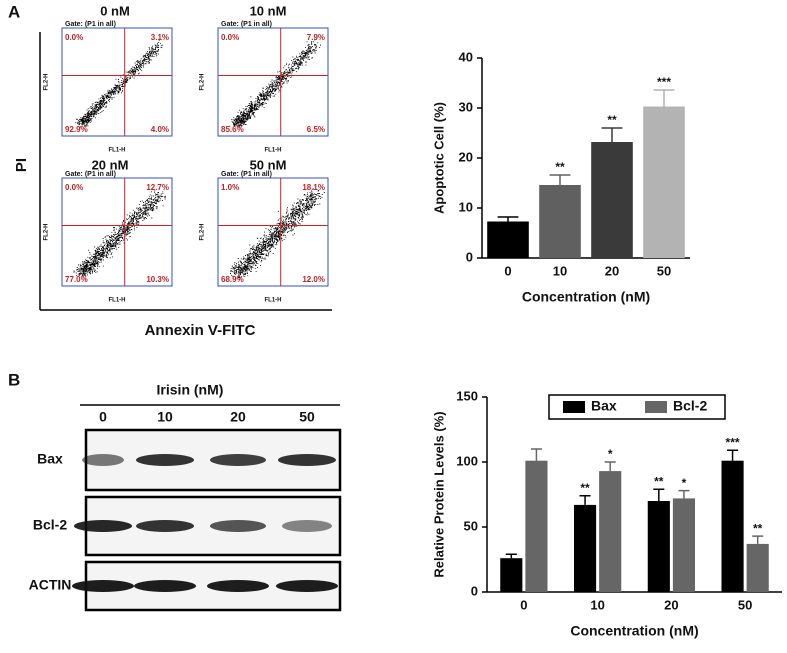  Describe the element at coordinates (76, 279) in the screenshot. I see `quadrant-label: 77.0%` at that location.